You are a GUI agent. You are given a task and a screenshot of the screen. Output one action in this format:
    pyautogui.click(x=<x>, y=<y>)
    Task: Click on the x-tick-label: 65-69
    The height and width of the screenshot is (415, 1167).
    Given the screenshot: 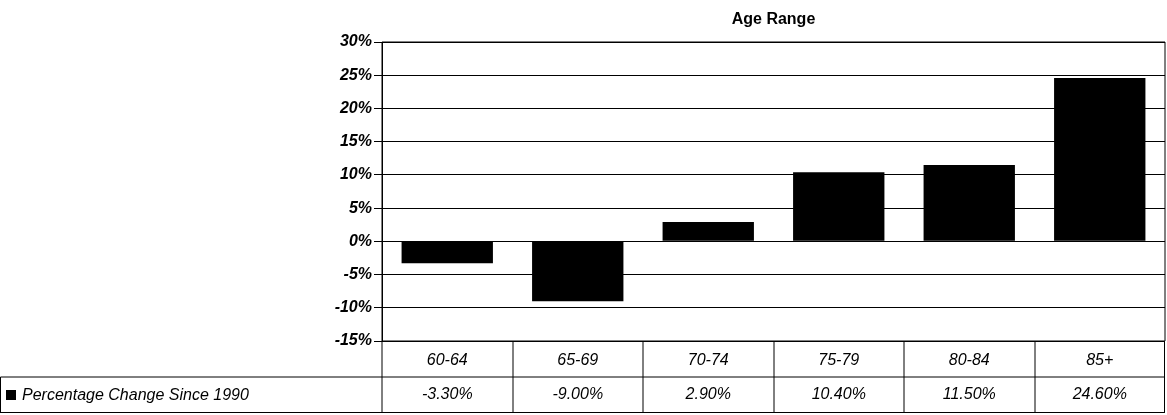 What is the action you would take?
    pyautogui.click(x=578, y=360)
    